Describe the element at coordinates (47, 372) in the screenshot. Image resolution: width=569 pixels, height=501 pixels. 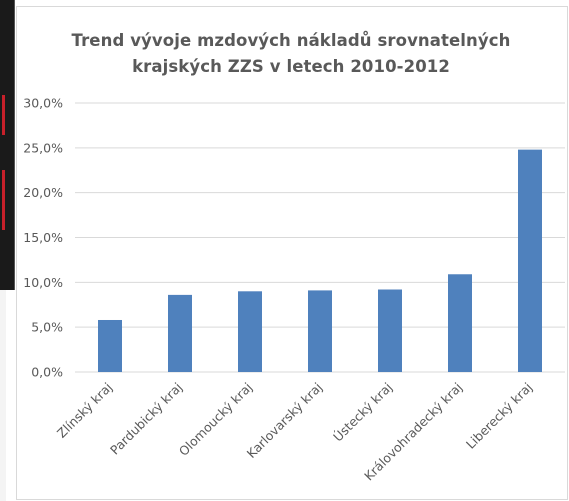
I see `y-tick-label: 0,0%` at that location.